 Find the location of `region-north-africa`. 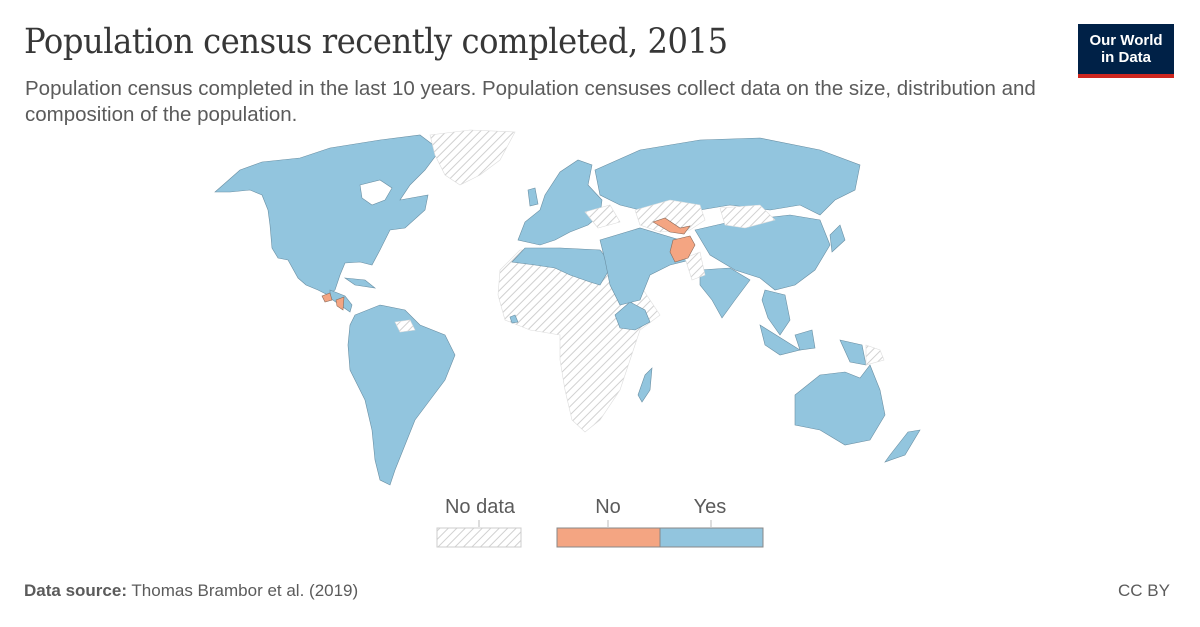

region-north-africa is located at coordinates (562, 266).